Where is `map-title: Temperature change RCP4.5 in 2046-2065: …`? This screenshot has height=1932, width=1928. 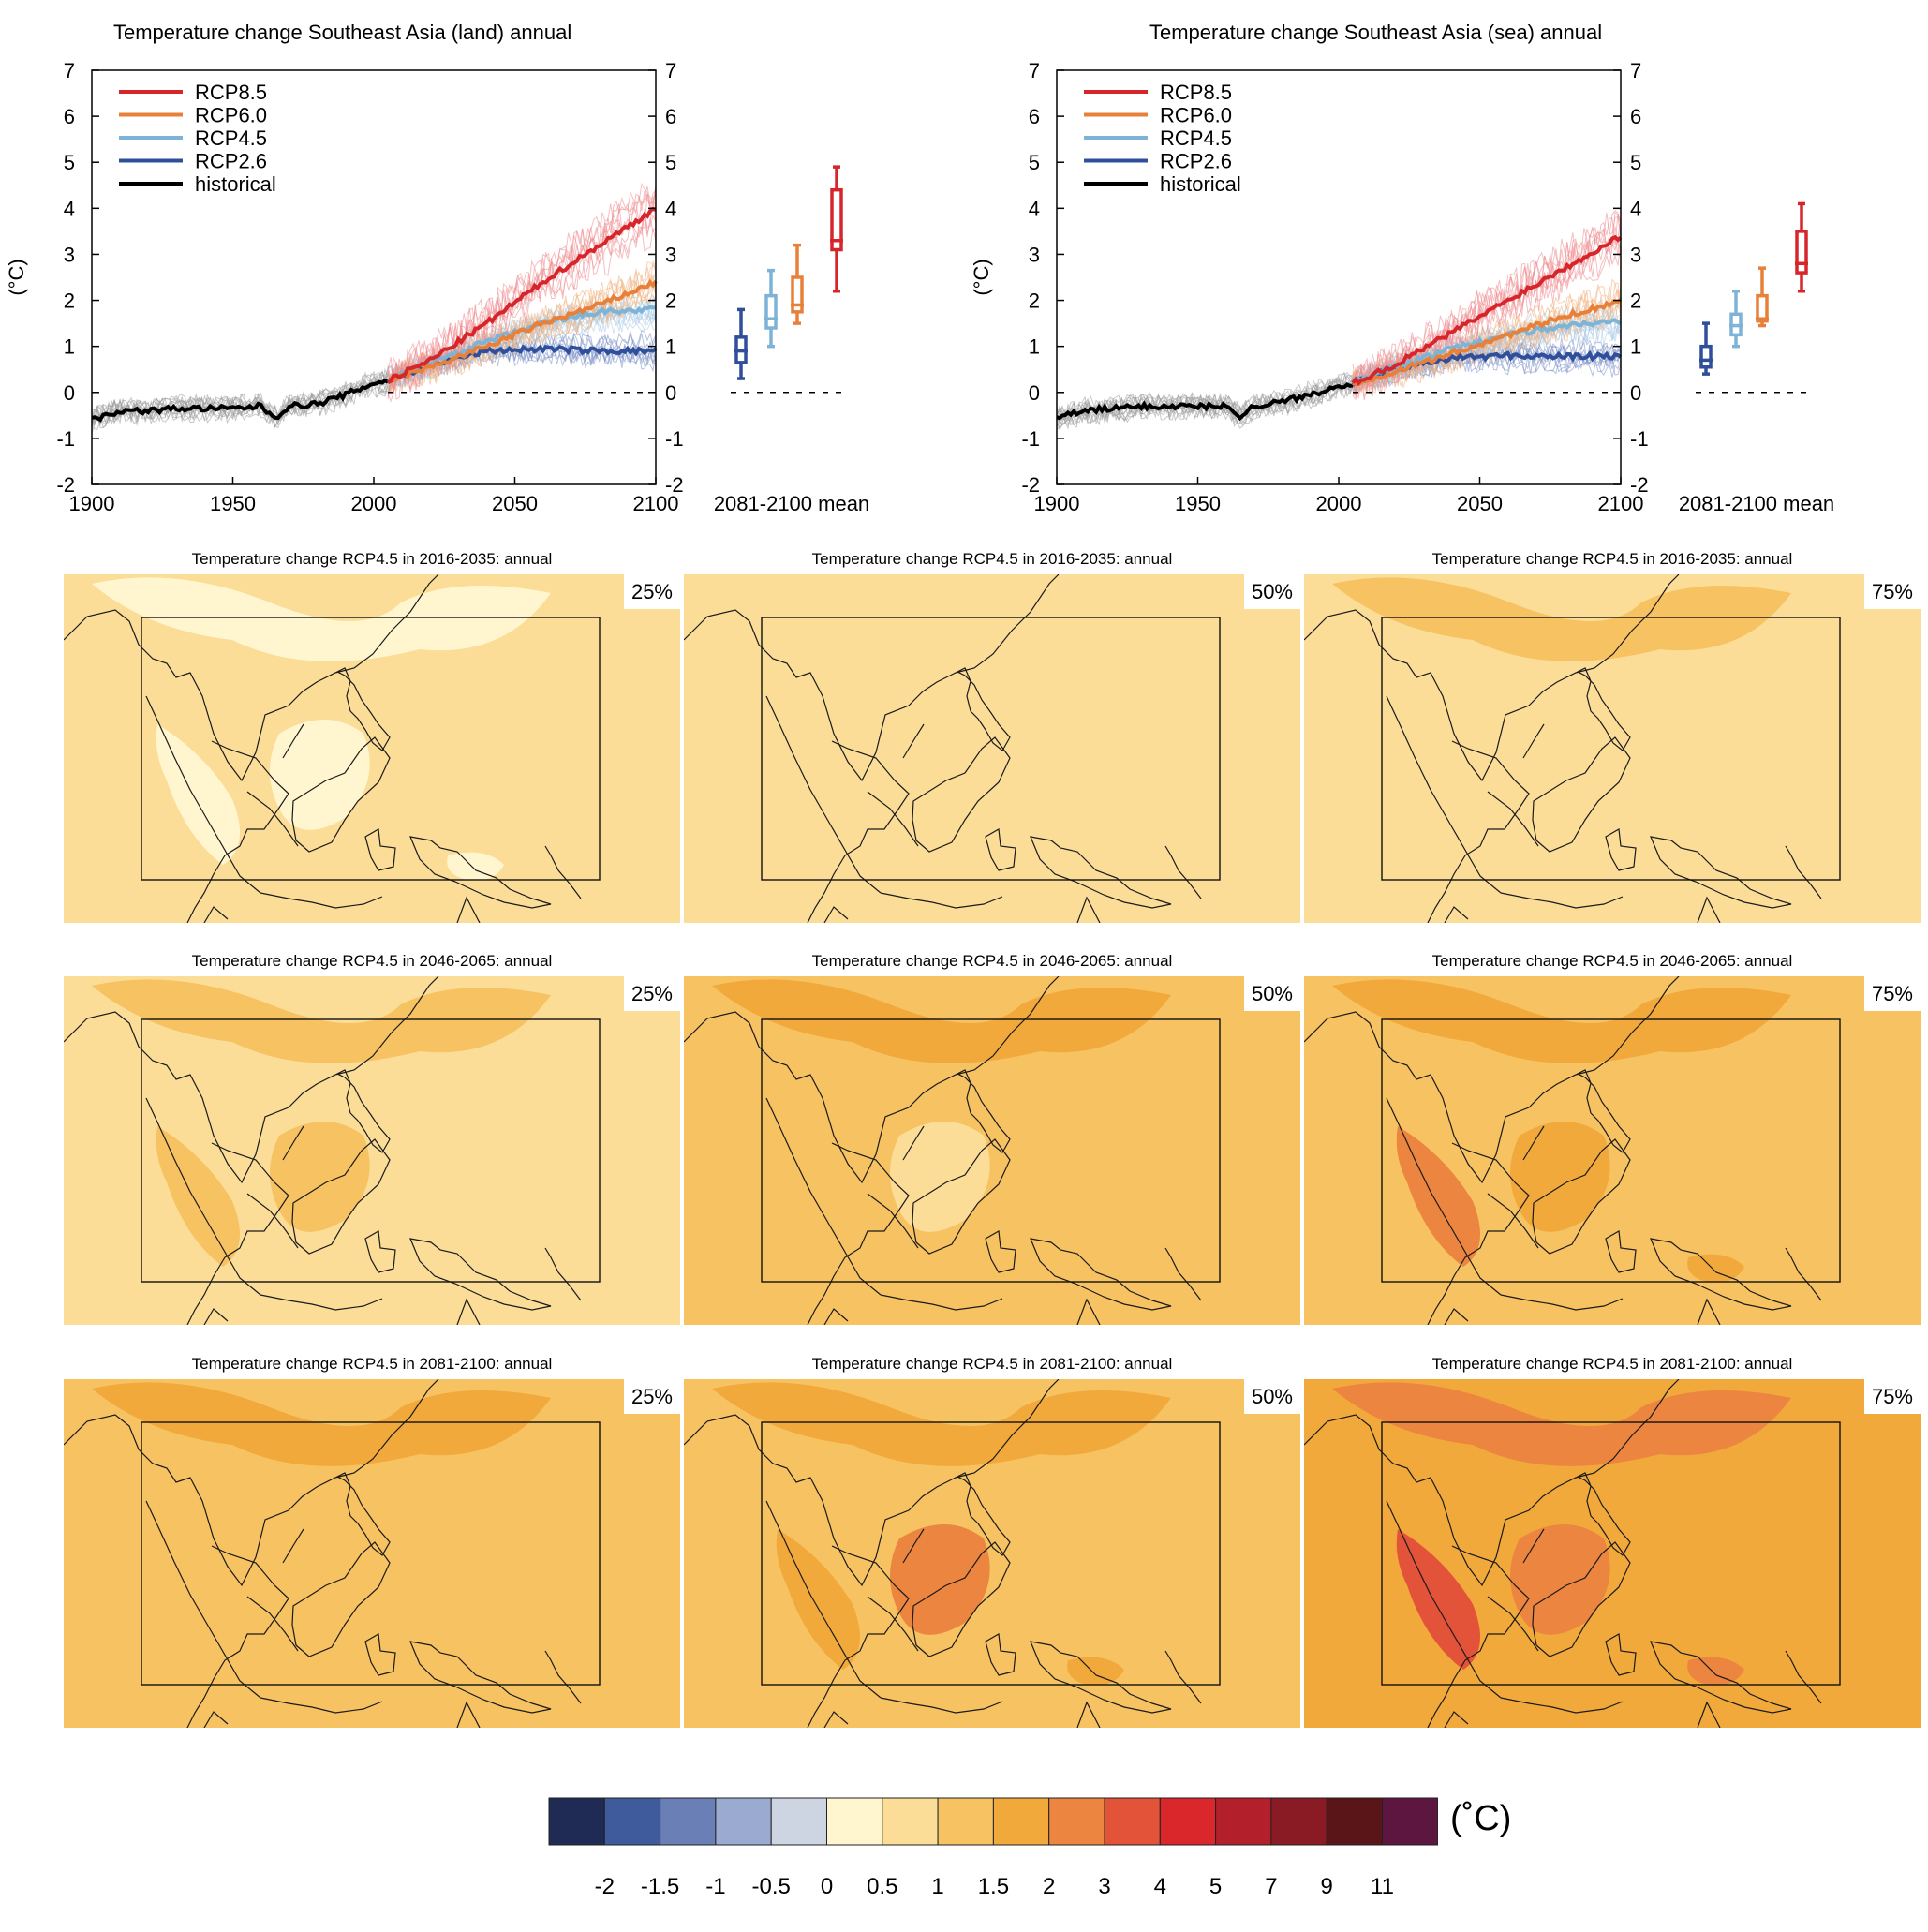
map-title: Temperature change RCP4.5 in 2046-2065: … is located at coordinates (992, 961).